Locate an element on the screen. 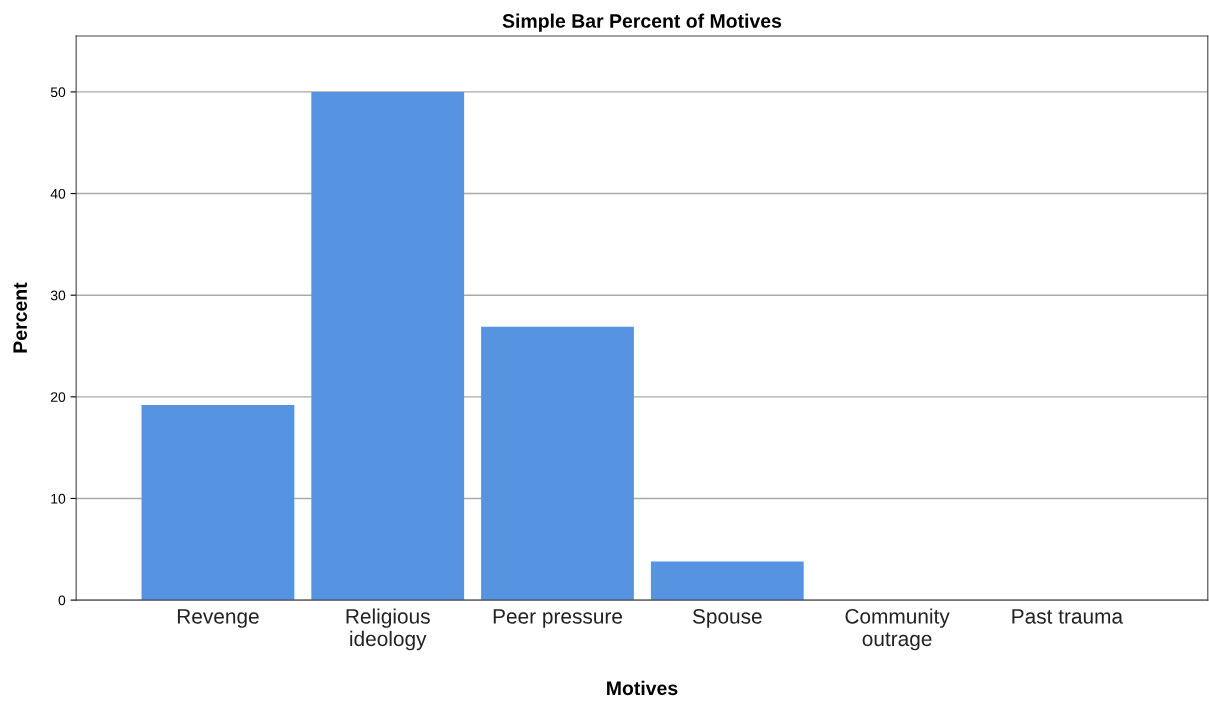 The width and height of the screenshot is (1209, 706). x-tick-label: Community outrage is located at coordinates (897, 629).